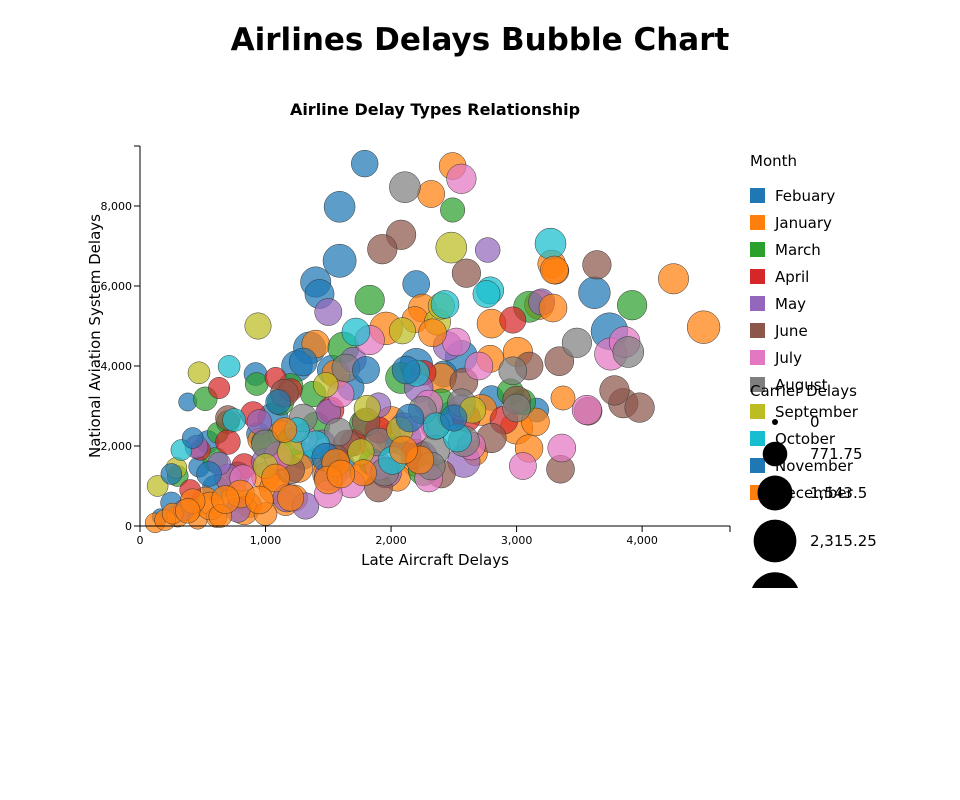 This screenshot has height=800, width=960. What do you see at coordinates (434, 536) in the screenshot?
I see `x-axis: 0 1,000 2,000 3,000 4,000` at bounding box center [434, 536].